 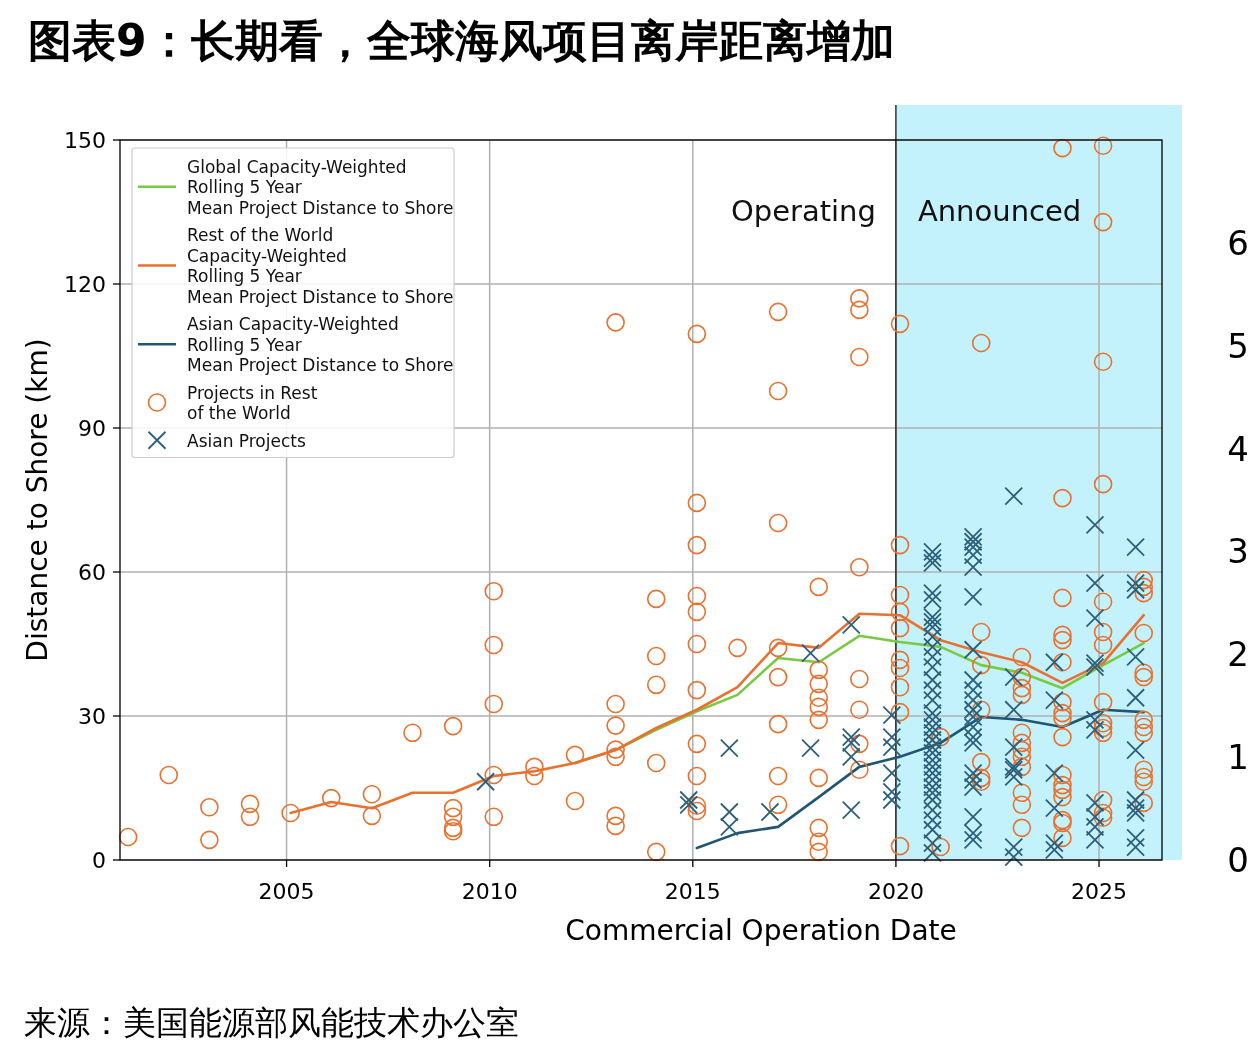 I want to click on y-tick-label: 30, so click(x=92, y=716).